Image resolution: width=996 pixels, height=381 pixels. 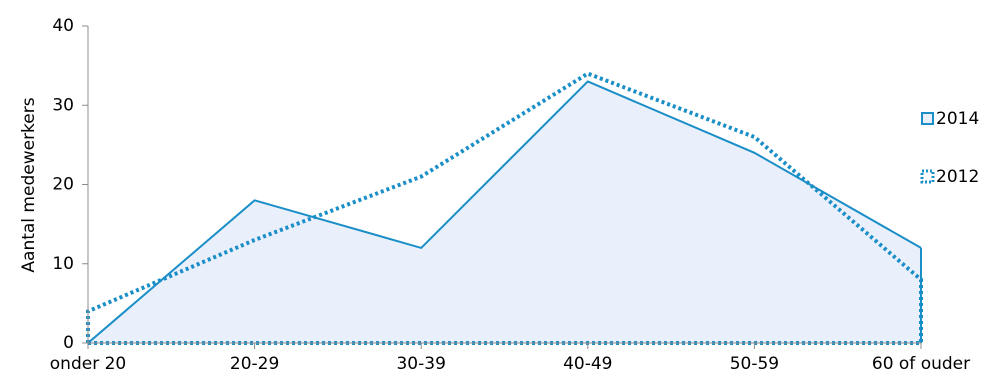 What do you see at coordinates (63, 185) in the screenshot?
I see `y-tick-label: 20` at bounding box center [63, 185].